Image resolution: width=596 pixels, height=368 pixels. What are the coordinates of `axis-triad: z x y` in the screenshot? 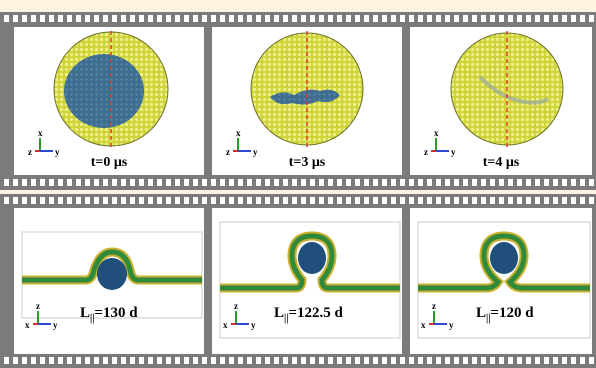 It's located at (242, 315).